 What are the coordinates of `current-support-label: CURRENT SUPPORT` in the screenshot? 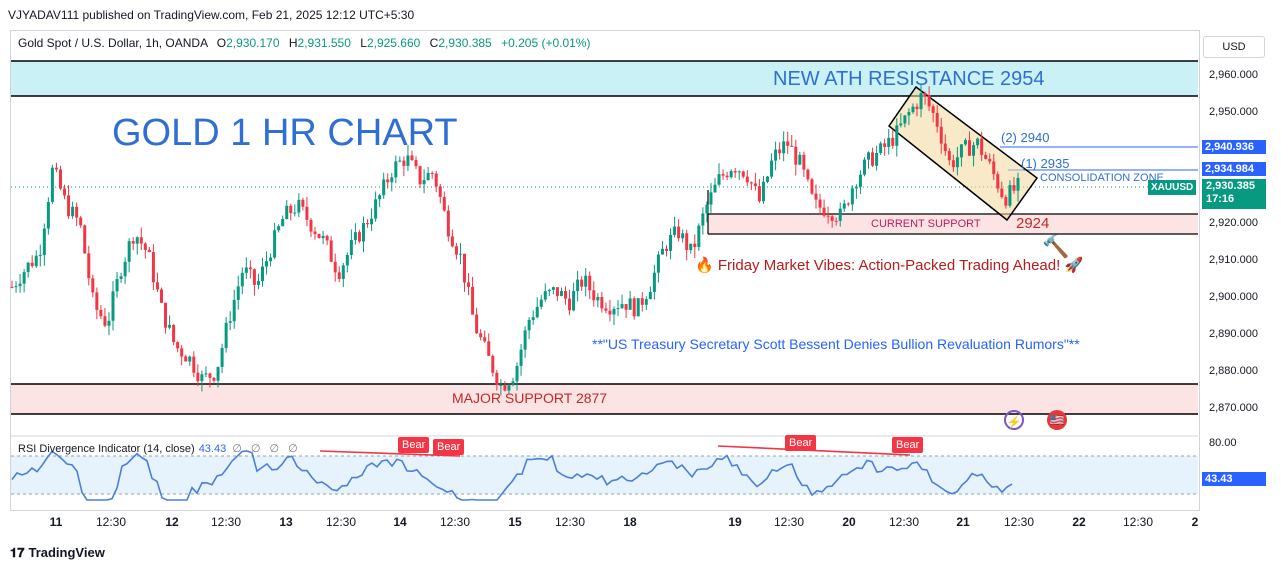 It's located at (926, 224).